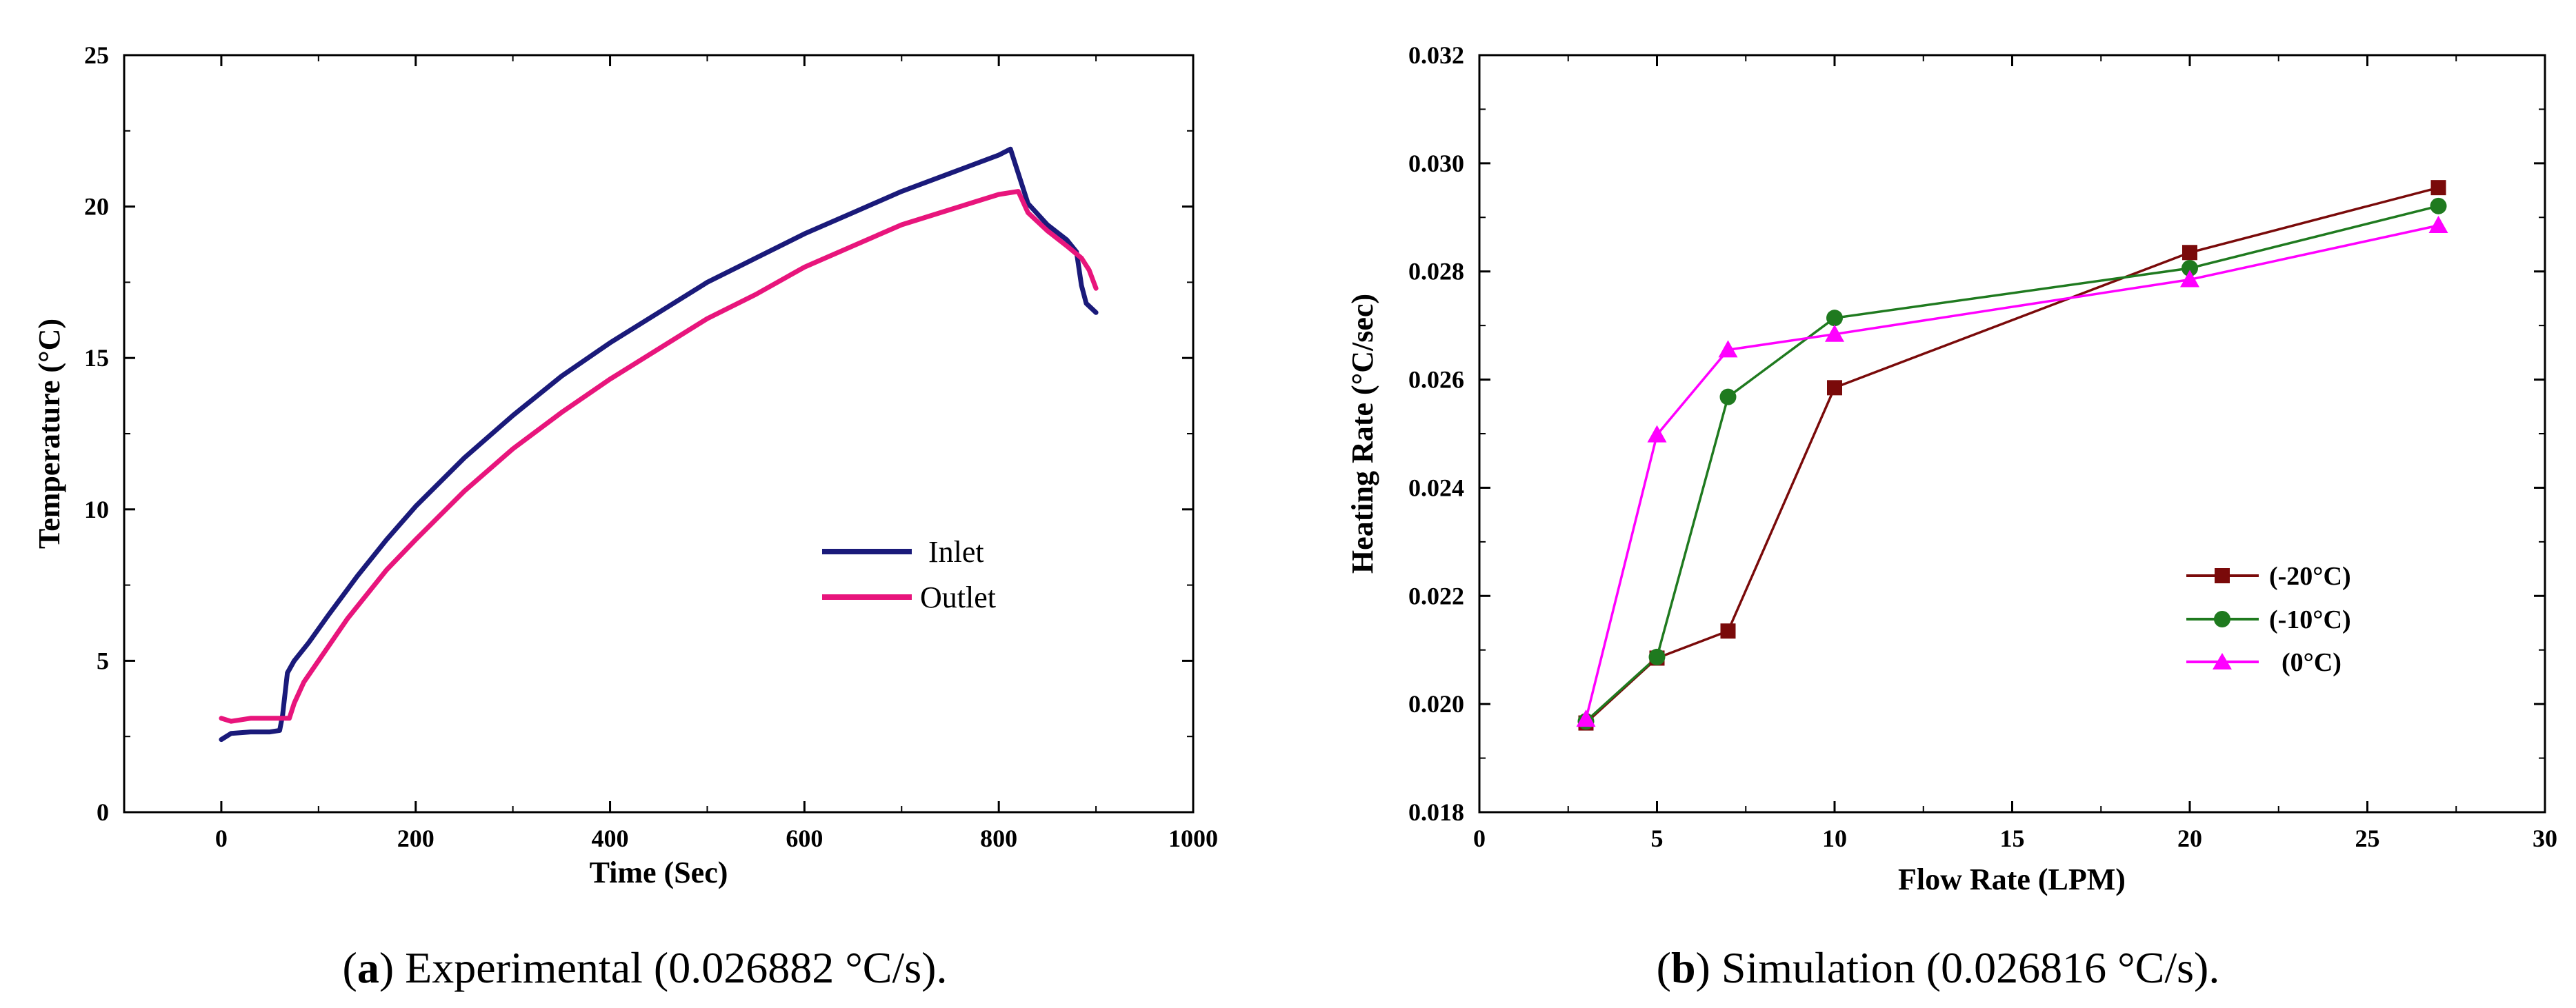 This screenshot has width=2576, height=1008. I want to click on panel-a-x-axis-title: Time (Sec), so click(659, 872).